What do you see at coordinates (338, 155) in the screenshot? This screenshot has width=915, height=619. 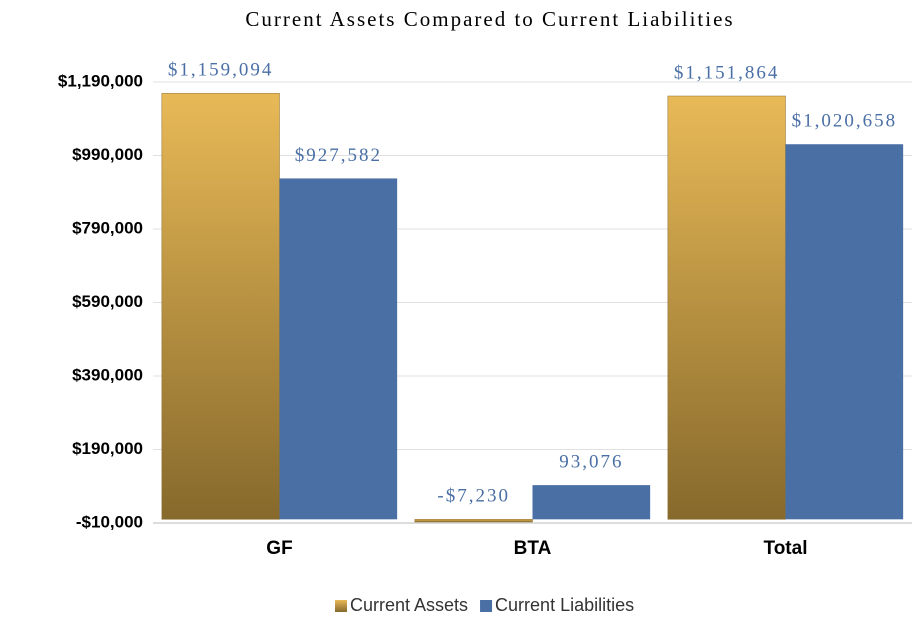 I see `value-label: $927,582` at bounding box center [338, 155].